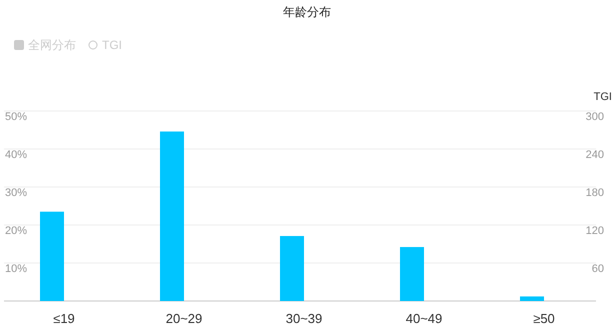 Image resolution: width=614 pixels, height=332 pixels. What do you see at coordinates (16, 269) in the screenshot?
I see `y-tick-label: 10%` at bounding box center [16, 269].